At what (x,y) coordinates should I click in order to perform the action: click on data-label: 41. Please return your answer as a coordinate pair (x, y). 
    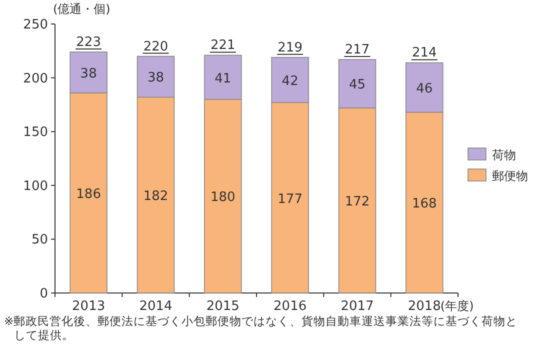
    Looking at the image, I should click on (223, 78).